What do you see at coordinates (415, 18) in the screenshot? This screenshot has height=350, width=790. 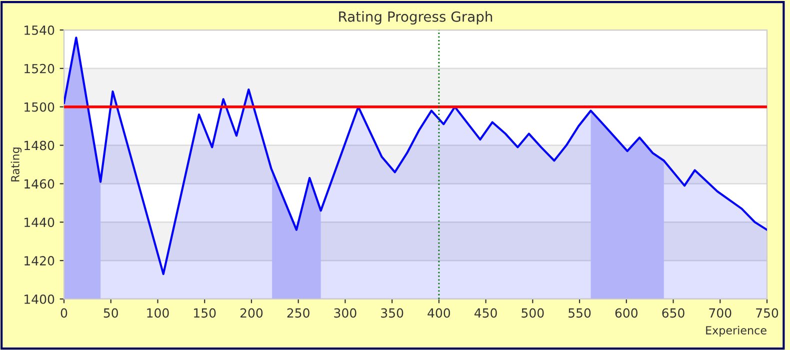 I see `chart-title: Rating Progress Graph` at bounding box center [415, 18].